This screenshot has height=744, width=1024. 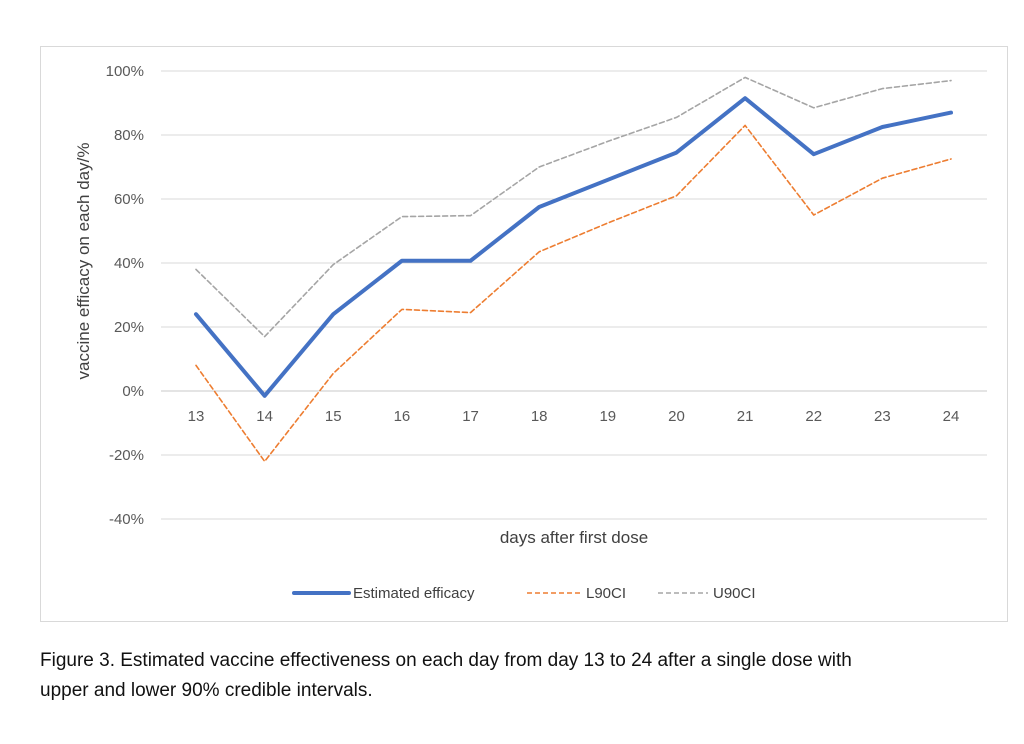 I want to click on y-axis-ticks: -40% -20% 0% 20% 40% 60% 80% 100%, so click(x=125, y=295).